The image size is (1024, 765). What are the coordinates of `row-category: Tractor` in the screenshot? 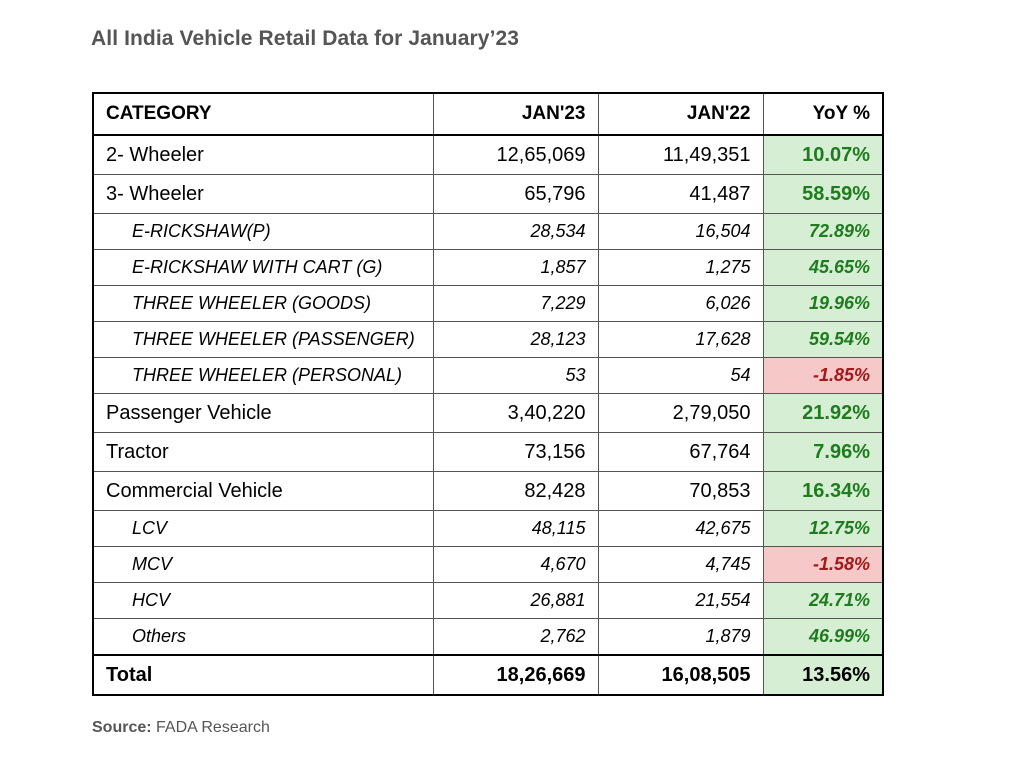 It's located at (263, 452).